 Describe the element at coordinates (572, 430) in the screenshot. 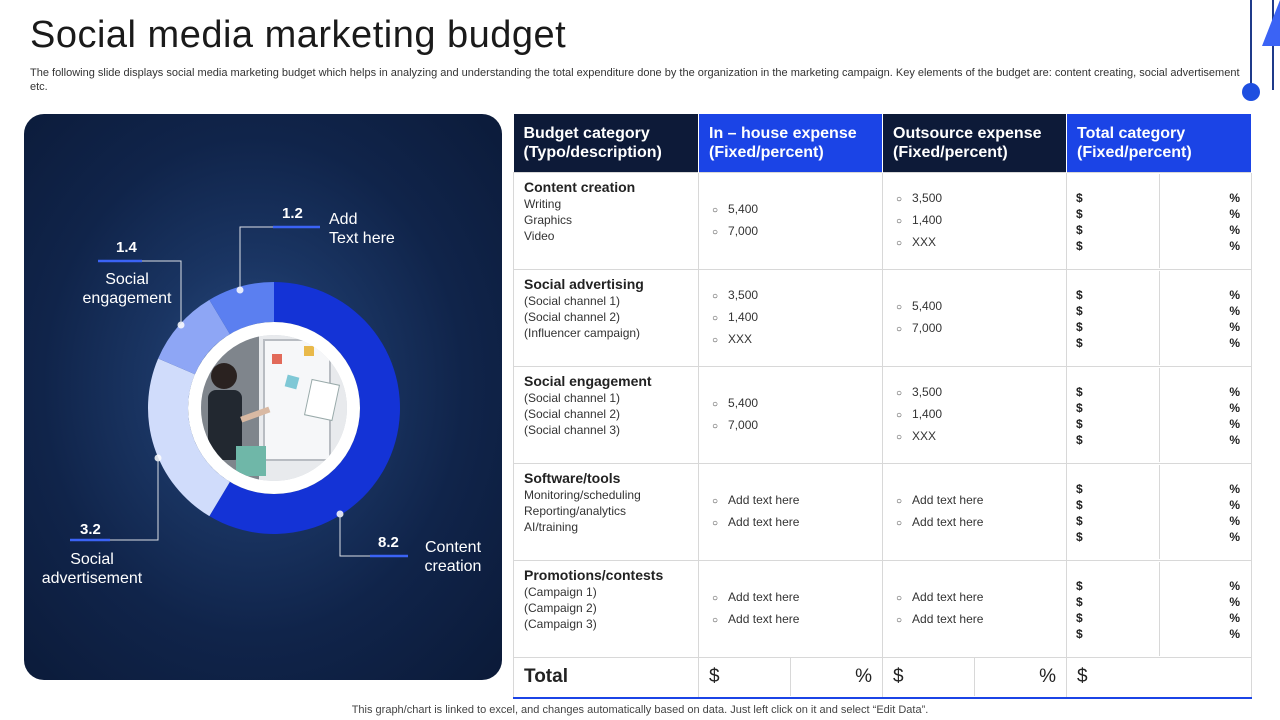

I see `category-item: (Social channel 3)` at that location.